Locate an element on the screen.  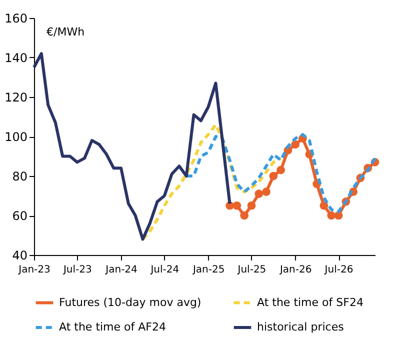
legend-label: Futures (10-day mov avg) is located at coordinates (130, 302).